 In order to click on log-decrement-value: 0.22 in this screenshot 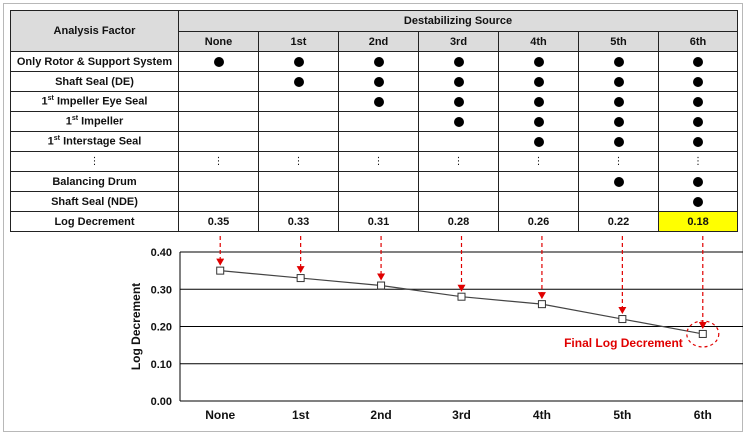, I will do `click(618, 221)`.